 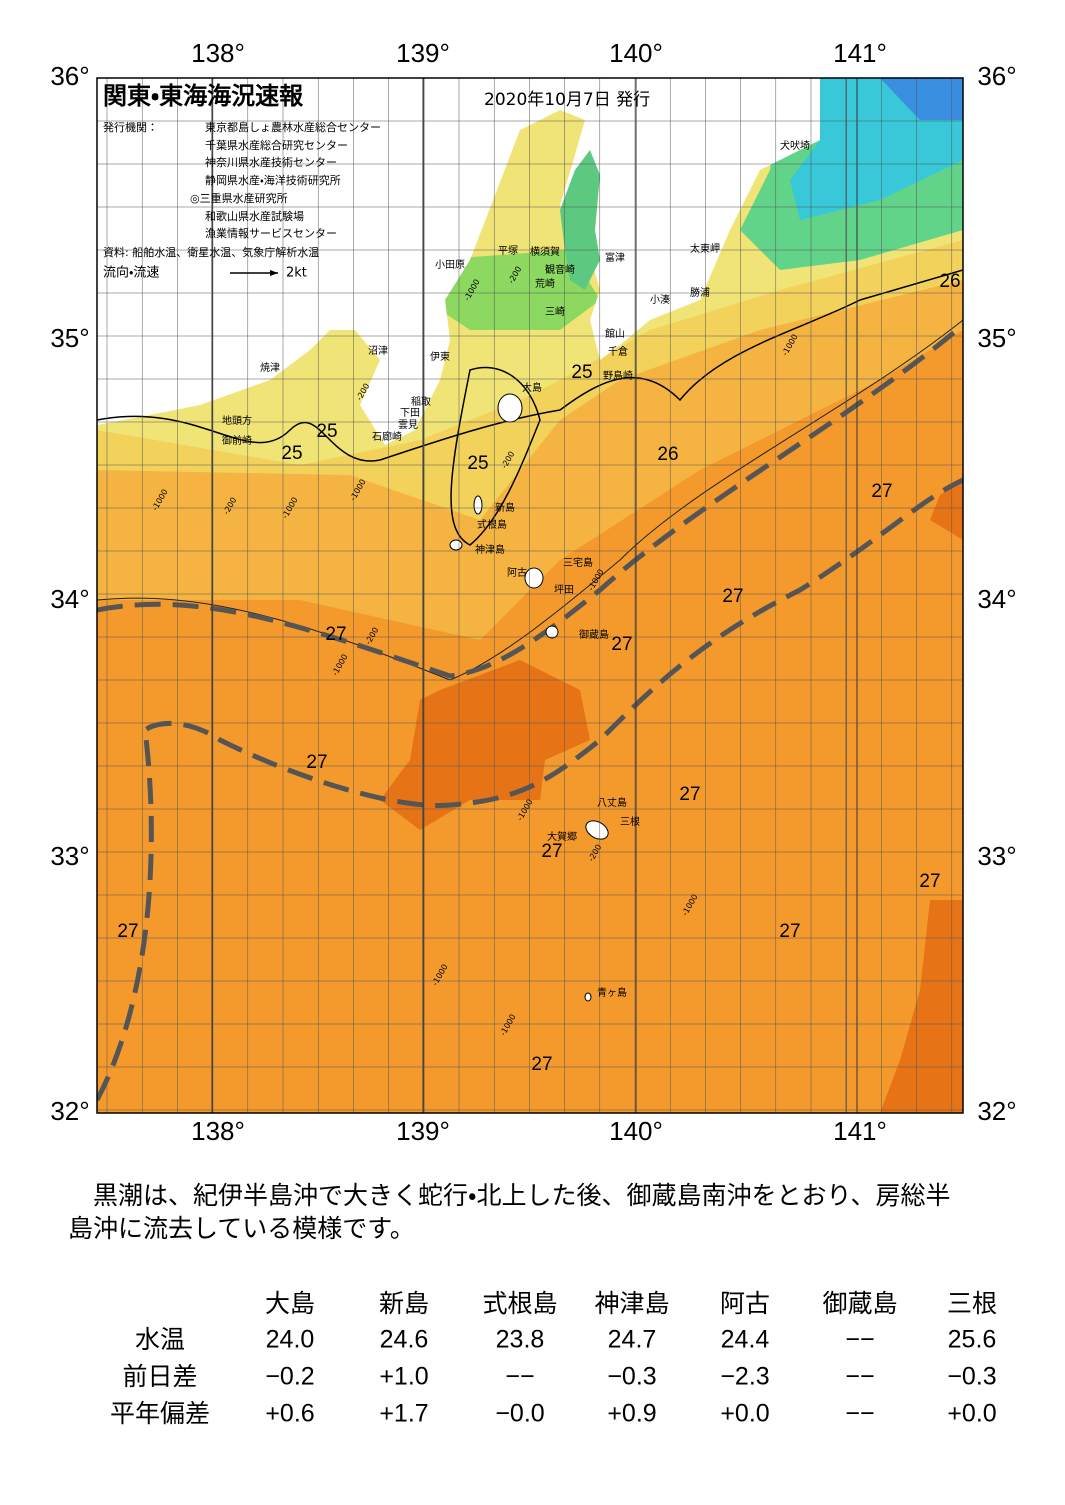 I want to click on place-label: 犬吠埼, so click(x=795, y=145).